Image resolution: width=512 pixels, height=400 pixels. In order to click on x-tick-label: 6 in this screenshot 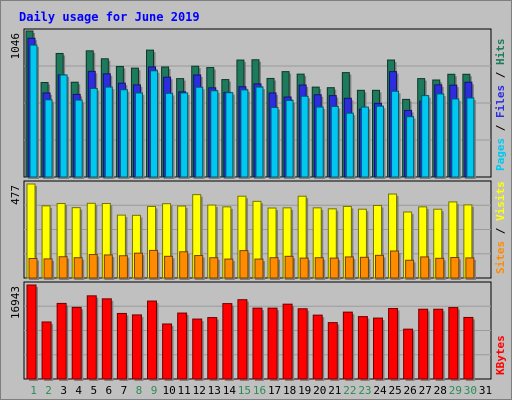, I will do `click(109, 390)`.